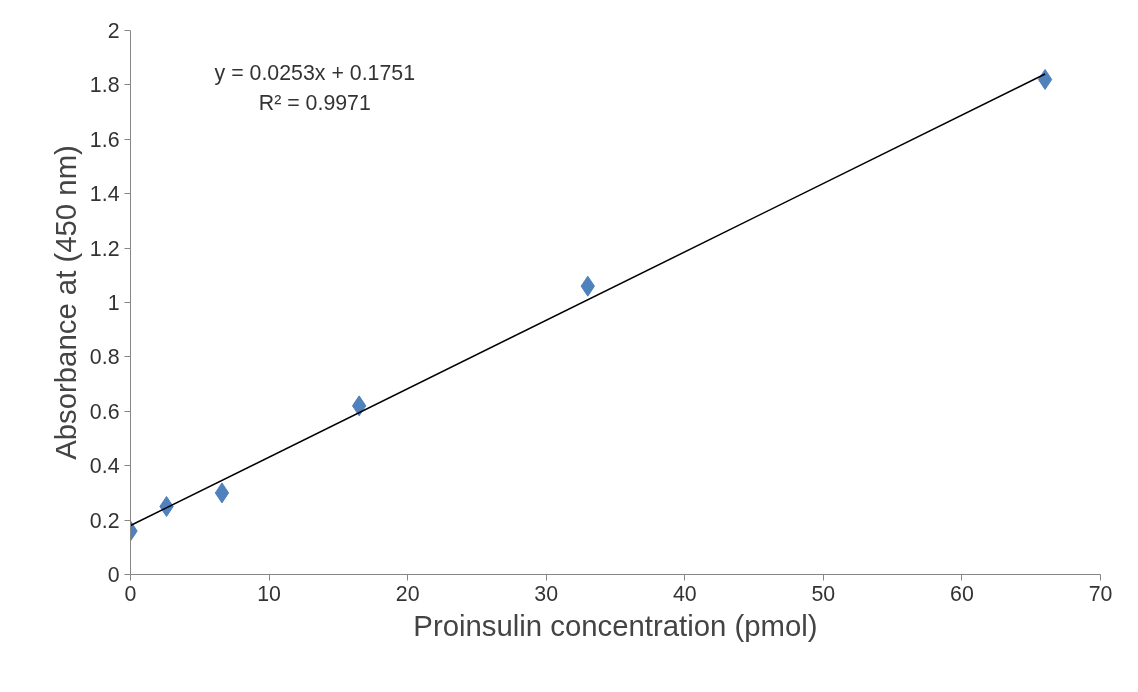 Image resolution: width=1138 pixels, height=692 pixels. What do you see at coordinates (104, 411) in the screenshot?
I see `y-tick-label: 0.6` at bounding box center [104, 411].